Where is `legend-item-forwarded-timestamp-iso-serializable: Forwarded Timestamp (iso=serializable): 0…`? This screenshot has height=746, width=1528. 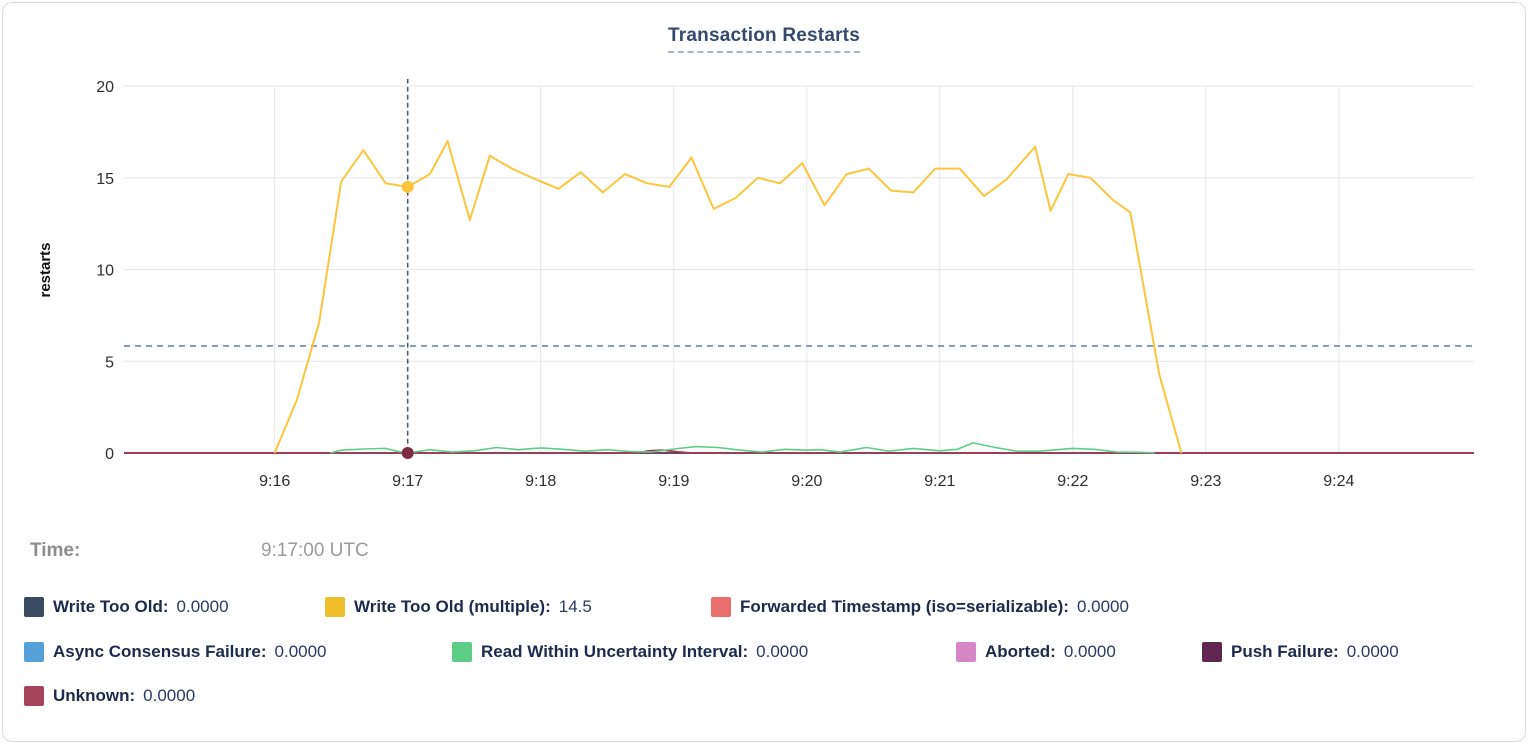
legend-item-forwarded-timestamp-iso-serializable: Forwarded Timestamp (iso=serializable): 0… is located at coordinates (920, 607).